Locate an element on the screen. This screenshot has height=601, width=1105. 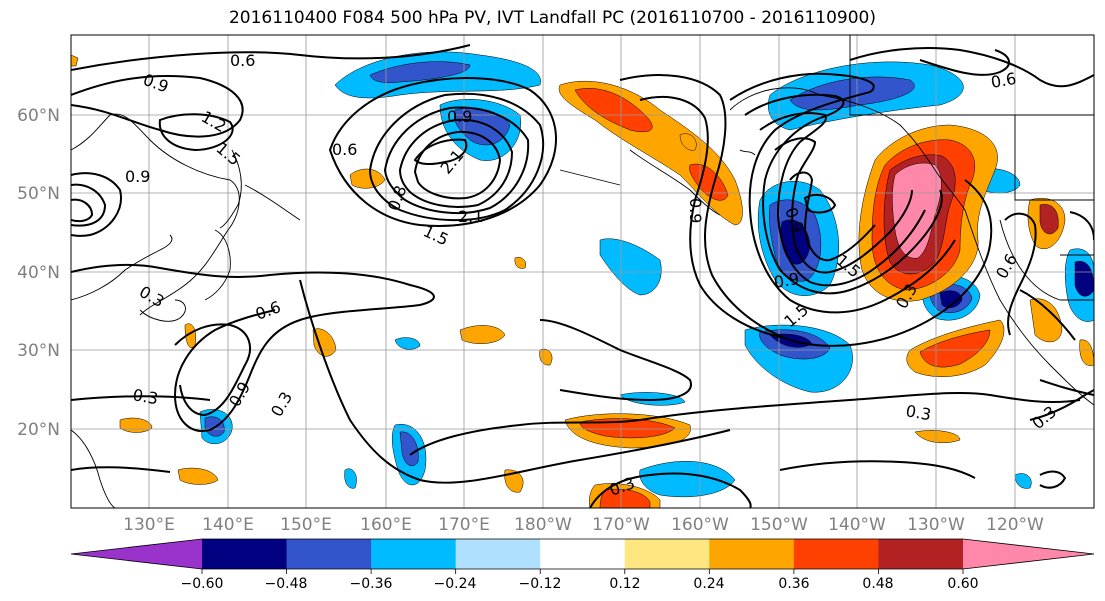
colorbar-tick-label: 0.36 is located at coordinates (793, 584).